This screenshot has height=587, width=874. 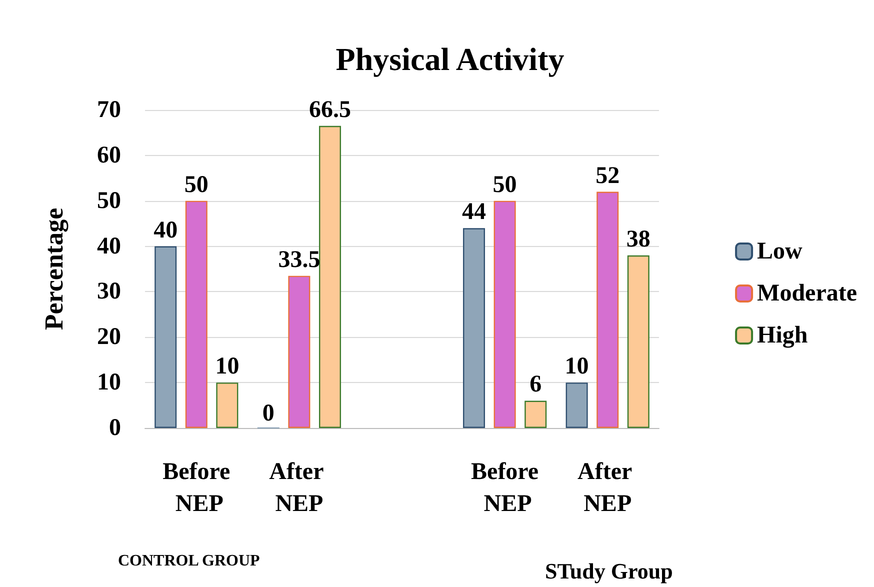 What do you see at coordinates (638, 239) in the screenshot?
I see `data-label: 38` at bounding box center [638, 239].